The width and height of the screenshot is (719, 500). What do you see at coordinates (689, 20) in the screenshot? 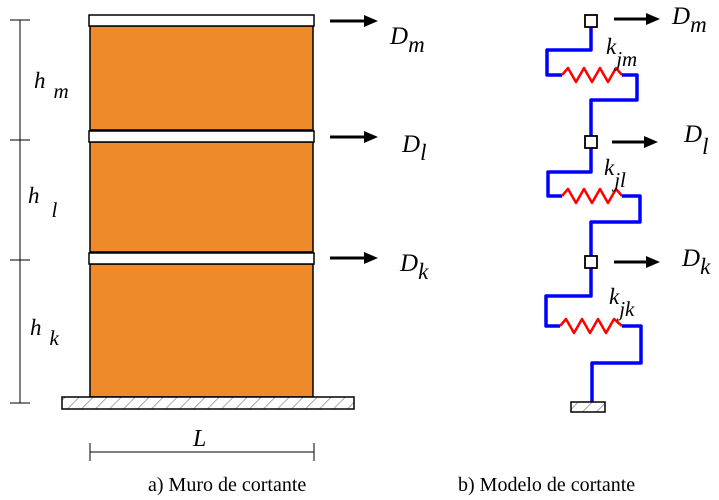
I see `model-force-label-m: Dm` at bounding box center [689, 20].